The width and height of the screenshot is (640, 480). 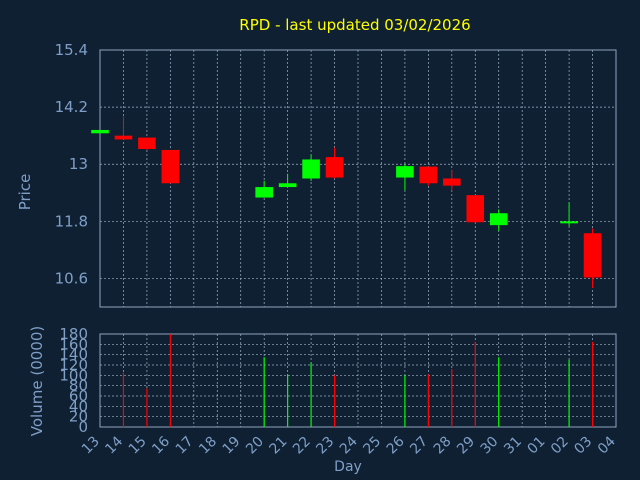 I want to click on x-tick-label: 01, so click(x=537, y=446).